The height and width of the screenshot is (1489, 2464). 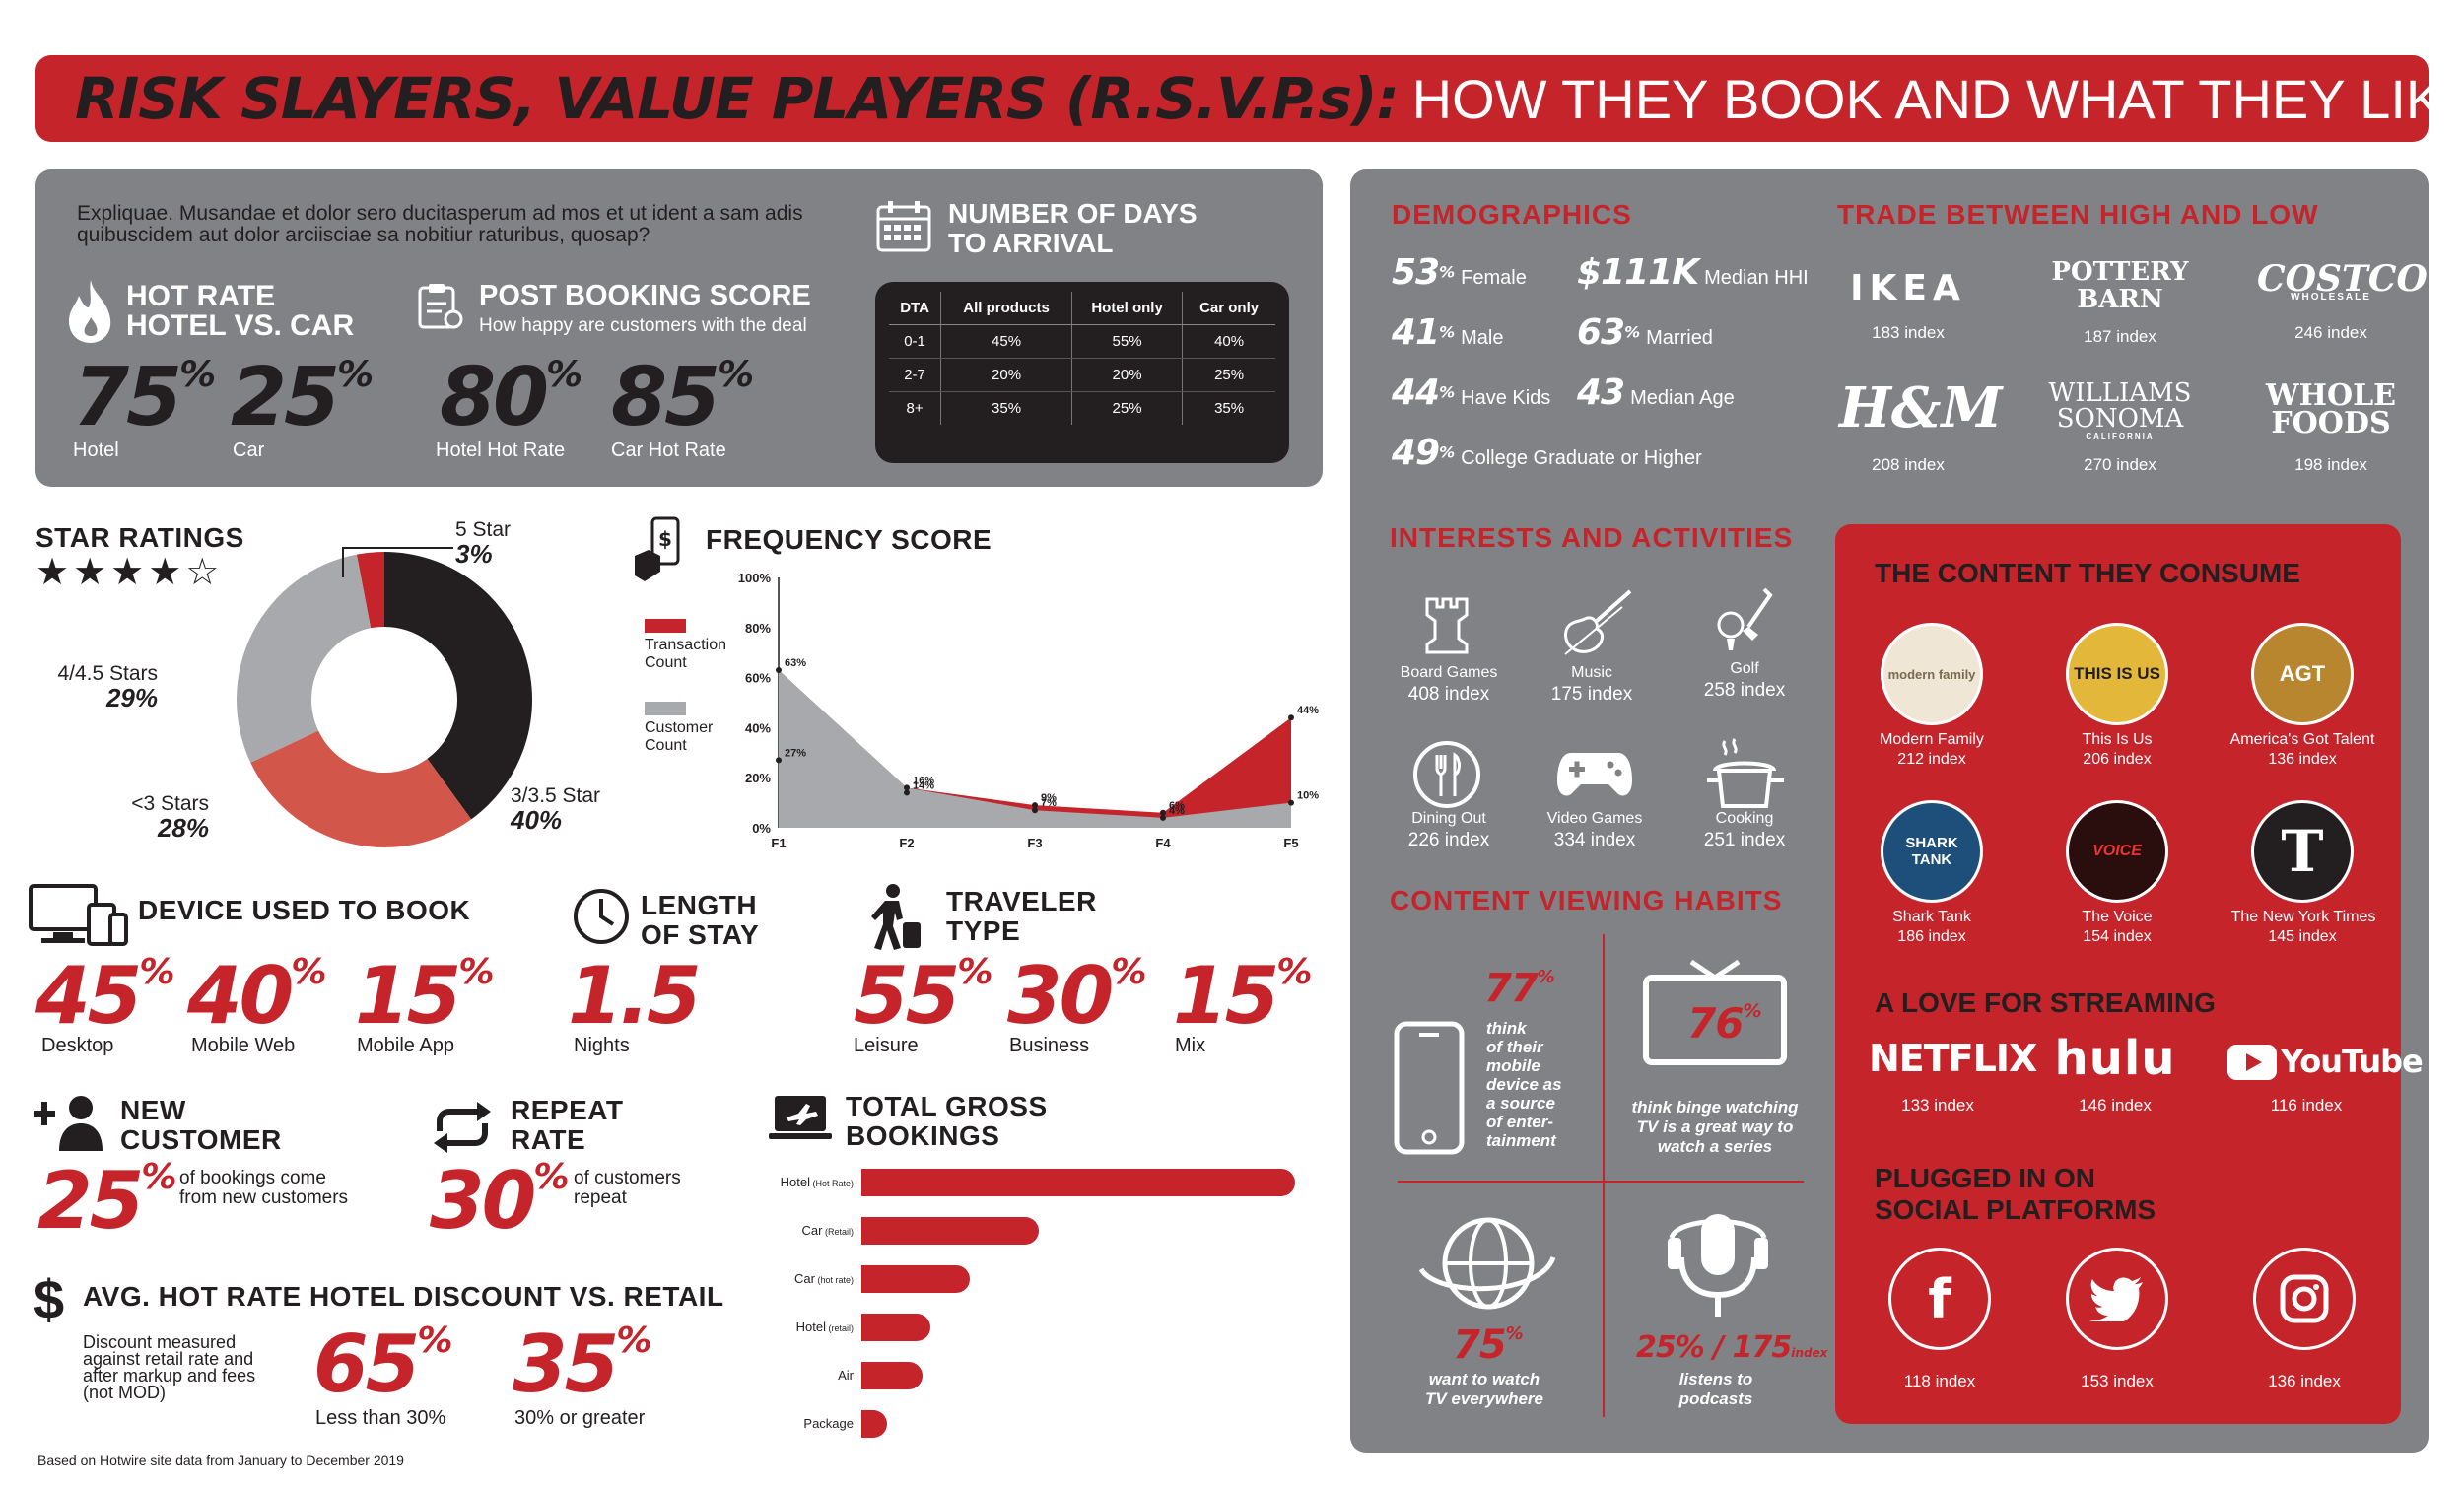 I want to click on label-3-star-name: 3/3.5 Star, so click(x=556, y=795).